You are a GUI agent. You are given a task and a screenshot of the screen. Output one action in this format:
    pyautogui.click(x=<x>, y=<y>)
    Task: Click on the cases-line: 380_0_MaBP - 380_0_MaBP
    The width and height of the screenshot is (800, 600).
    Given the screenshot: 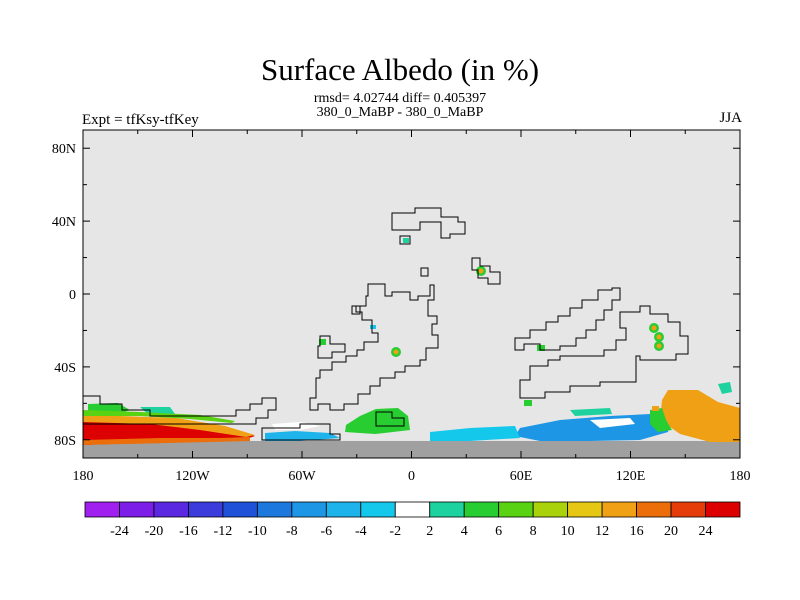 What is the action you would take?
    pyautogui.click(x=400, y=112)
    